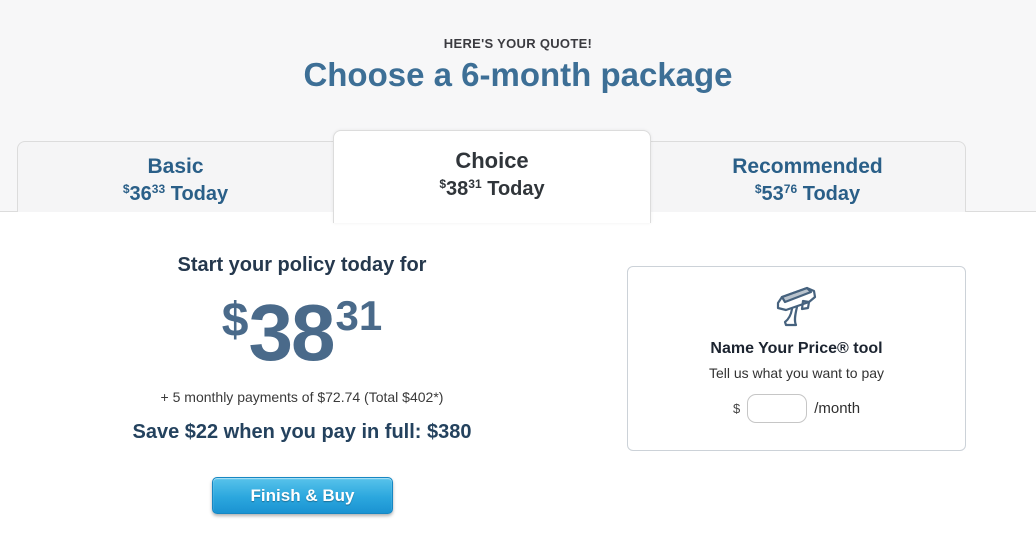 This screenshot has height=554, width=1036. I want to click on savings-note: Save $22 when you pay in full: $380, so click(302, 432).